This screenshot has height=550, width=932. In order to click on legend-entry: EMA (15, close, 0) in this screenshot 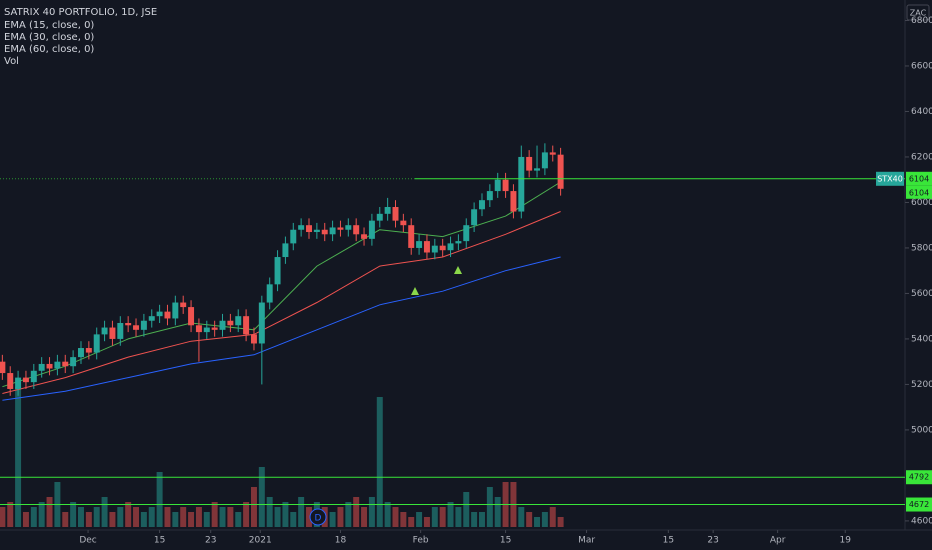, I will do `click(49, 25)`.